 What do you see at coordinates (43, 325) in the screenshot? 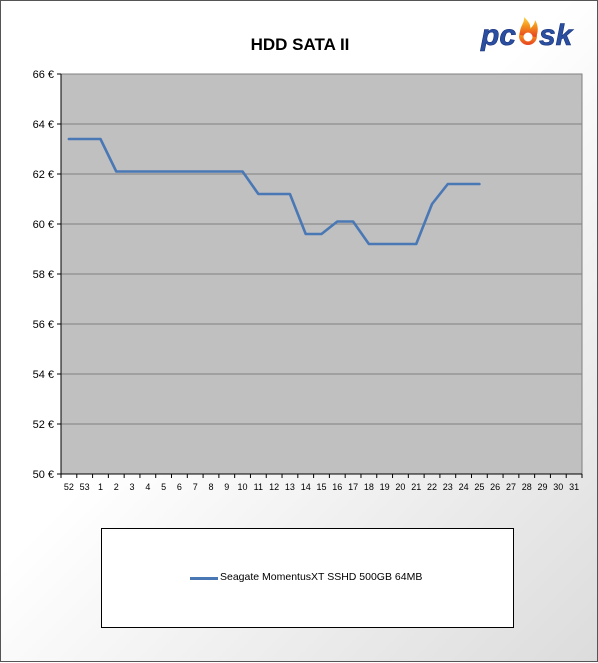
I see `y-tick-label: 56 €` at bounding box center [43, 325].